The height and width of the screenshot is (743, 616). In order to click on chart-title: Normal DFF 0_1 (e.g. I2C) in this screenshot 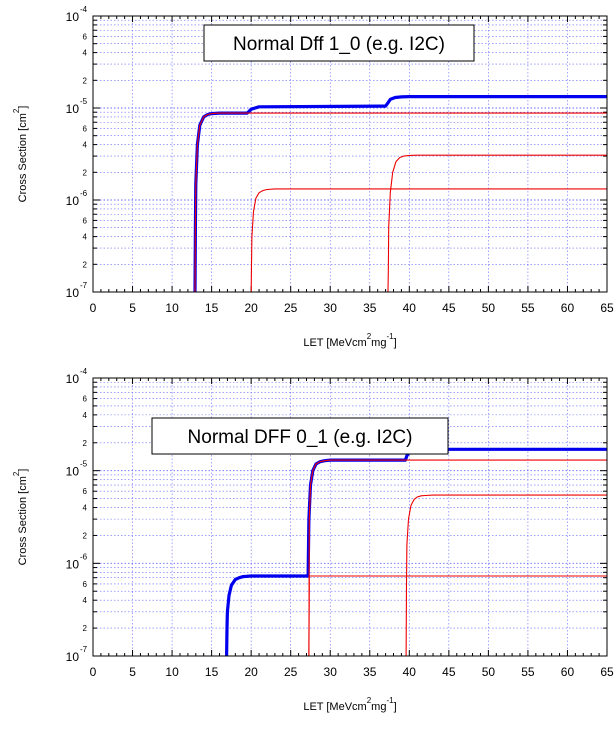, I will do `click(300, 437)`.